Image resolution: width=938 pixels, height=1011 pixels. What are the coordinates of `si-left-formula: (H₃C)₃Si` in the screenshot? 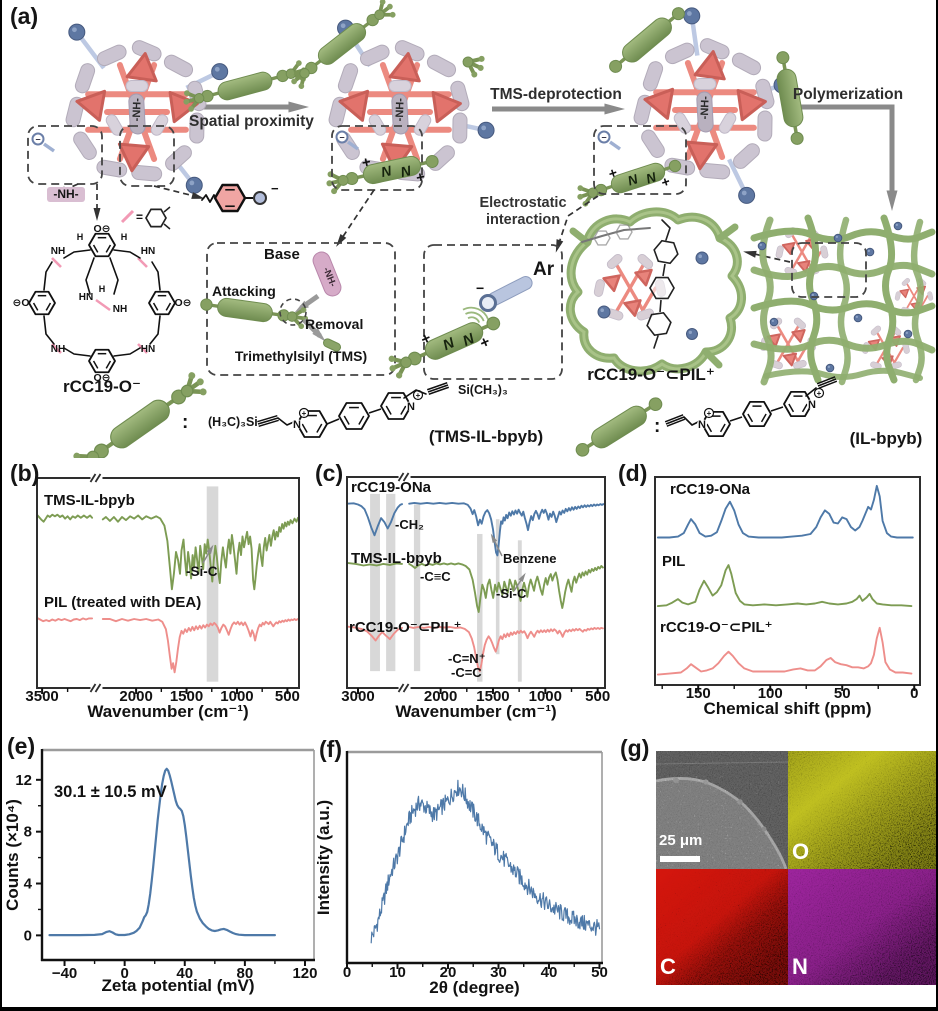 It's located at (233, 422).